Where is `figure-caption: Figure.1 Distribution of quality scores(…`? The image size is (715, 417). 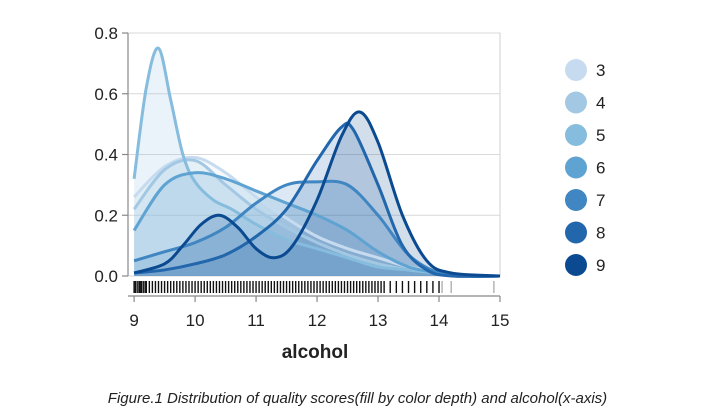
figure-caption: Figure.1 Distribution of quality scores(… is located at coordinates (357, 398).